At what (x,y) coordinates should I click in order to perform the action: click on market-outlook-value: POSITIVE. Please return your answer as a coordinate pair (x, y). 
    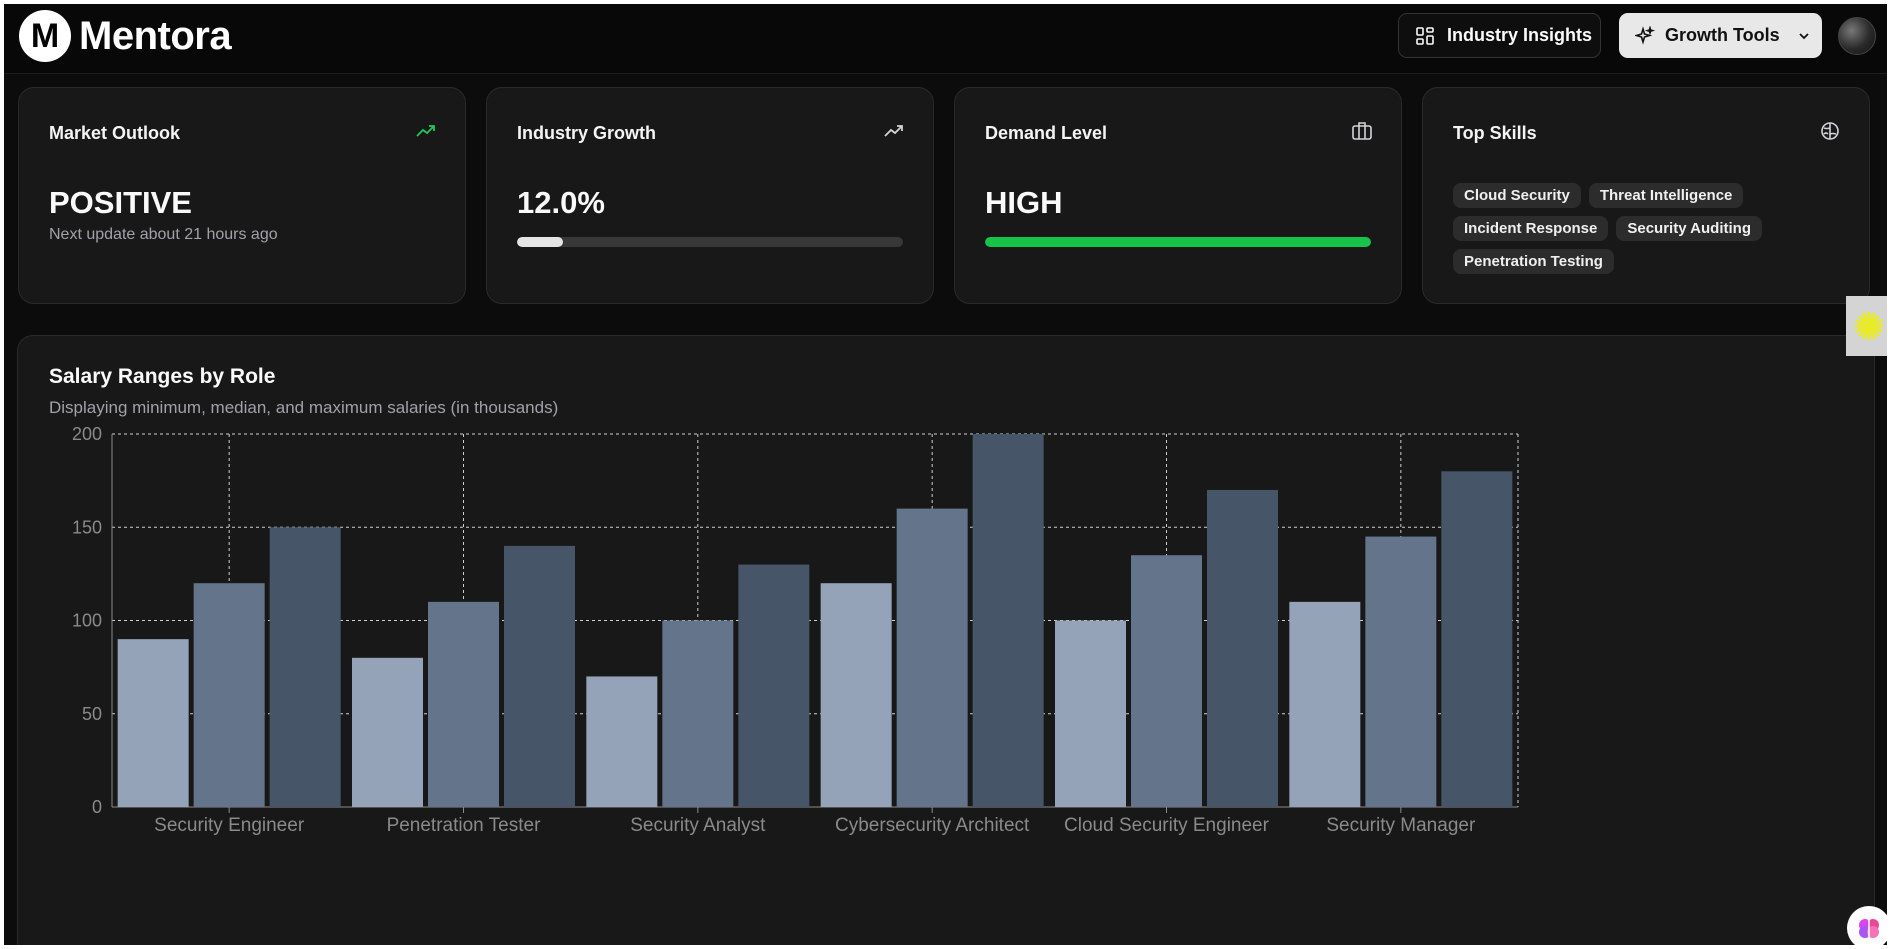
    Looking at the image, I should click on (120, 202).